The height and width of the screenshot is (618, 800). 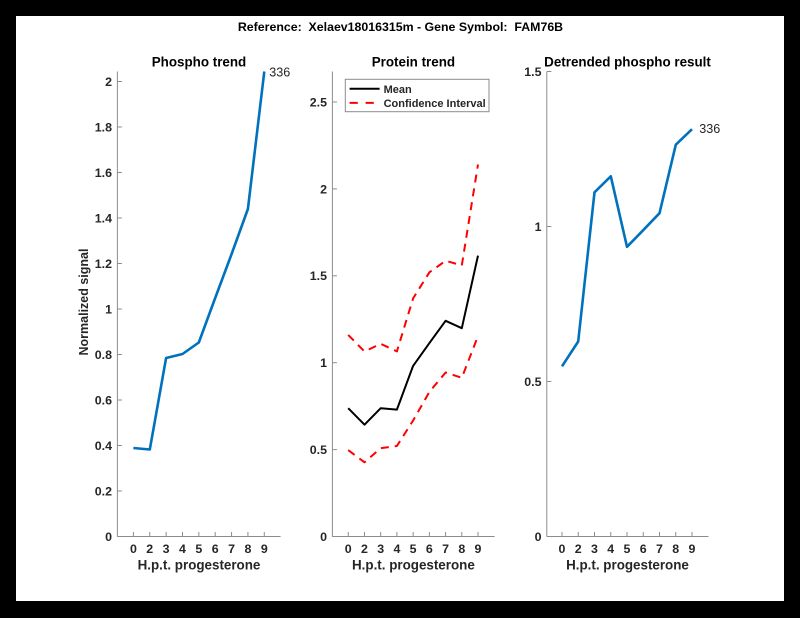 What do you see at coordinates (103, 355) in the screenshot?
I see `svg-text: 0.8` at bounding box center [103, 355].